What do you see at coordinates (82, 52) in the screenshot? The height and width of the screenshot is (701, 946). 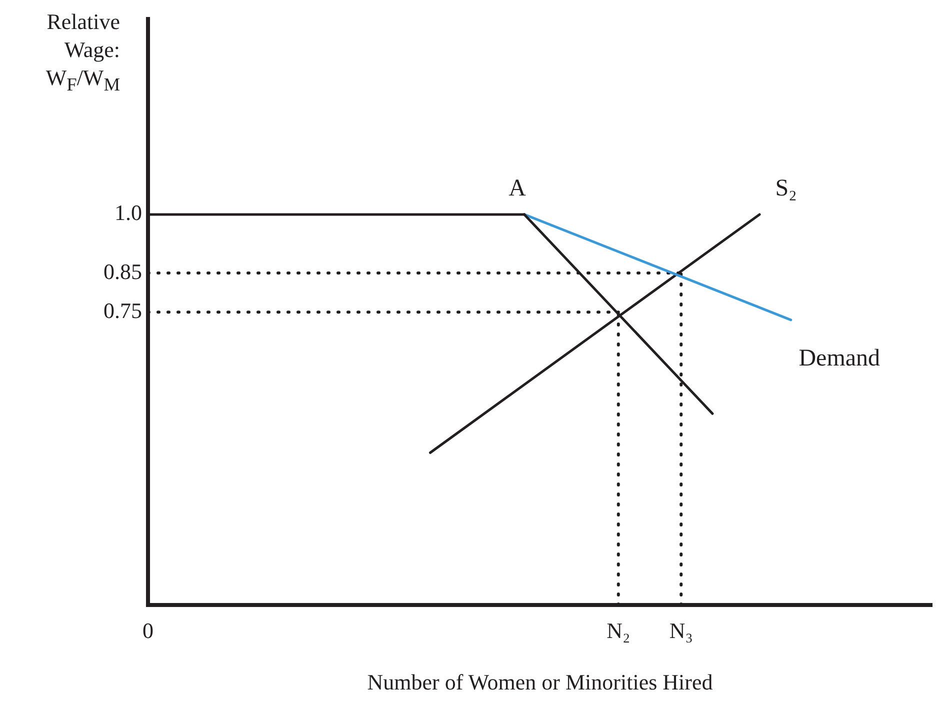 I see `y-axis-title: Relative Wage: W$_{F}$/W$_{M}$` at bounding box center [82, 52].